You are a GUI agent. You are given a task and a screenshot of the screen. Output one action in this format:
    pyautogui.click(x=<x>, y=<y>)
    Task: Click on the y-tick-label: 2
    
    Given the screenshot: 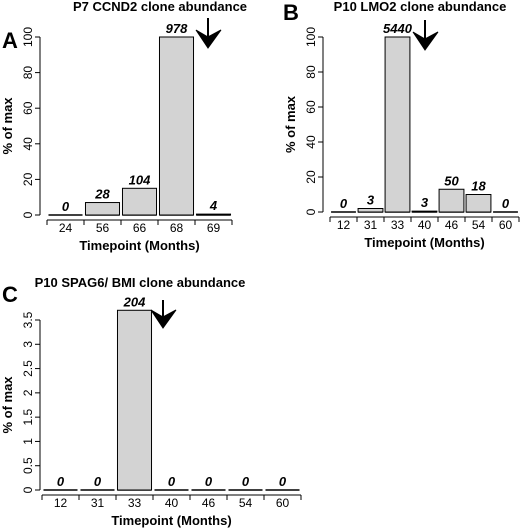 What is the action you would take?
    pyautogui.click(x=28, y=392)
    